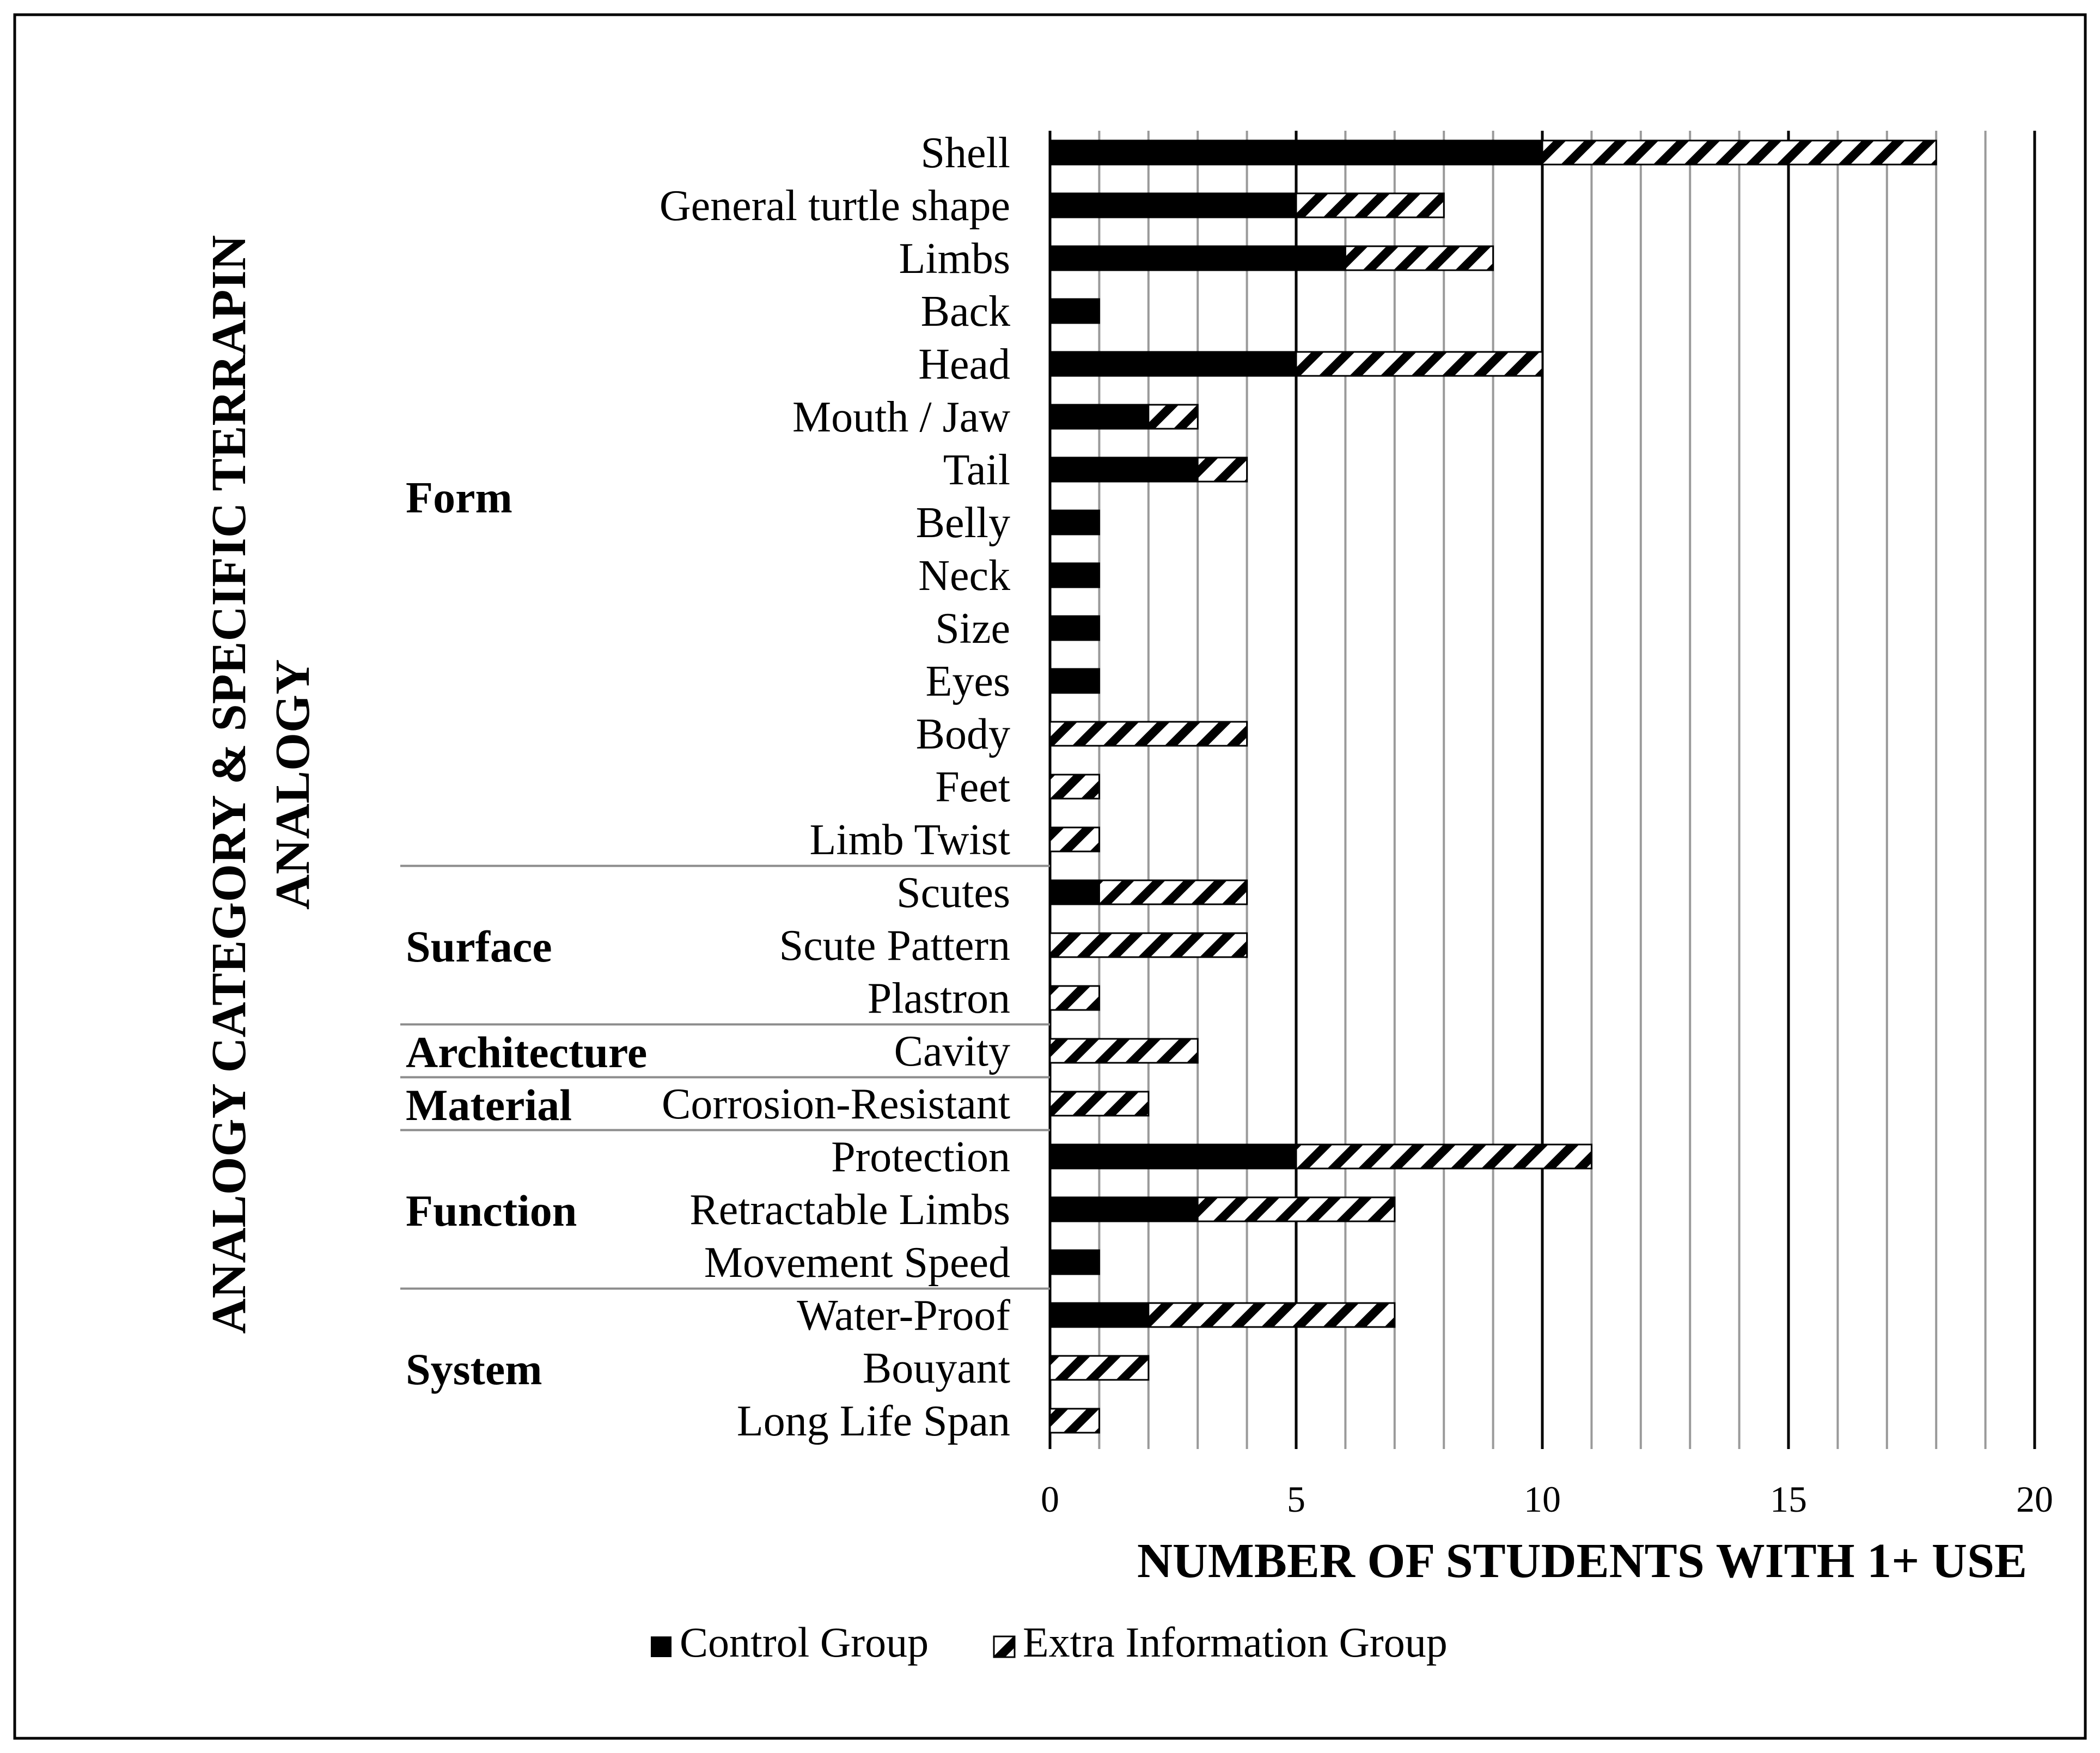 The image size is (2100, 1753). Describe the element at coordinates (835, 206) in the screenshot. I see `category-label: General turtle shape` at that location.